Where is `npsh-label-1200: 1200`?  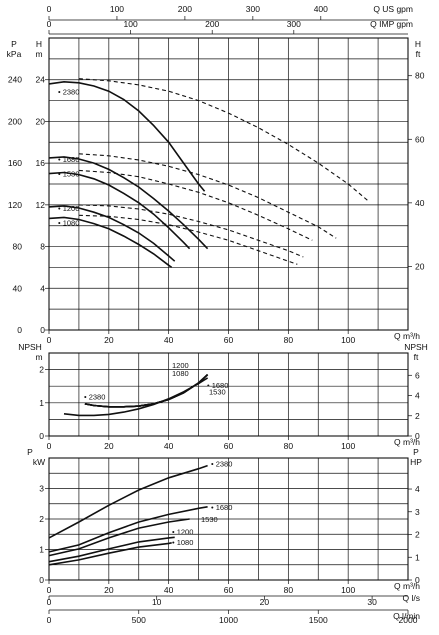 npsh-label-1200: 1200 is located at coordinates (180, 365).